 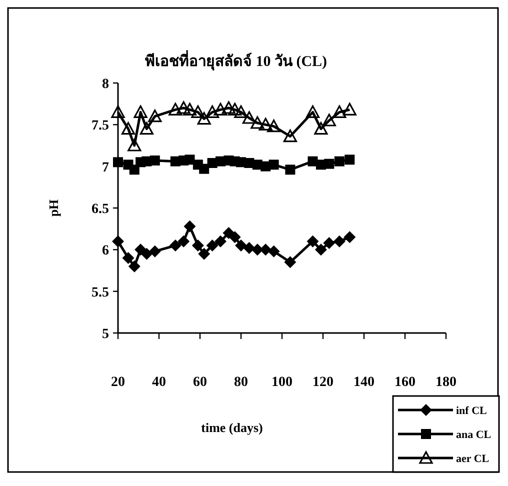 What do you see at coordinates (53, 208) in the screenshot?
I see `y-axis-title: pH` at bounding box center [53, 208].